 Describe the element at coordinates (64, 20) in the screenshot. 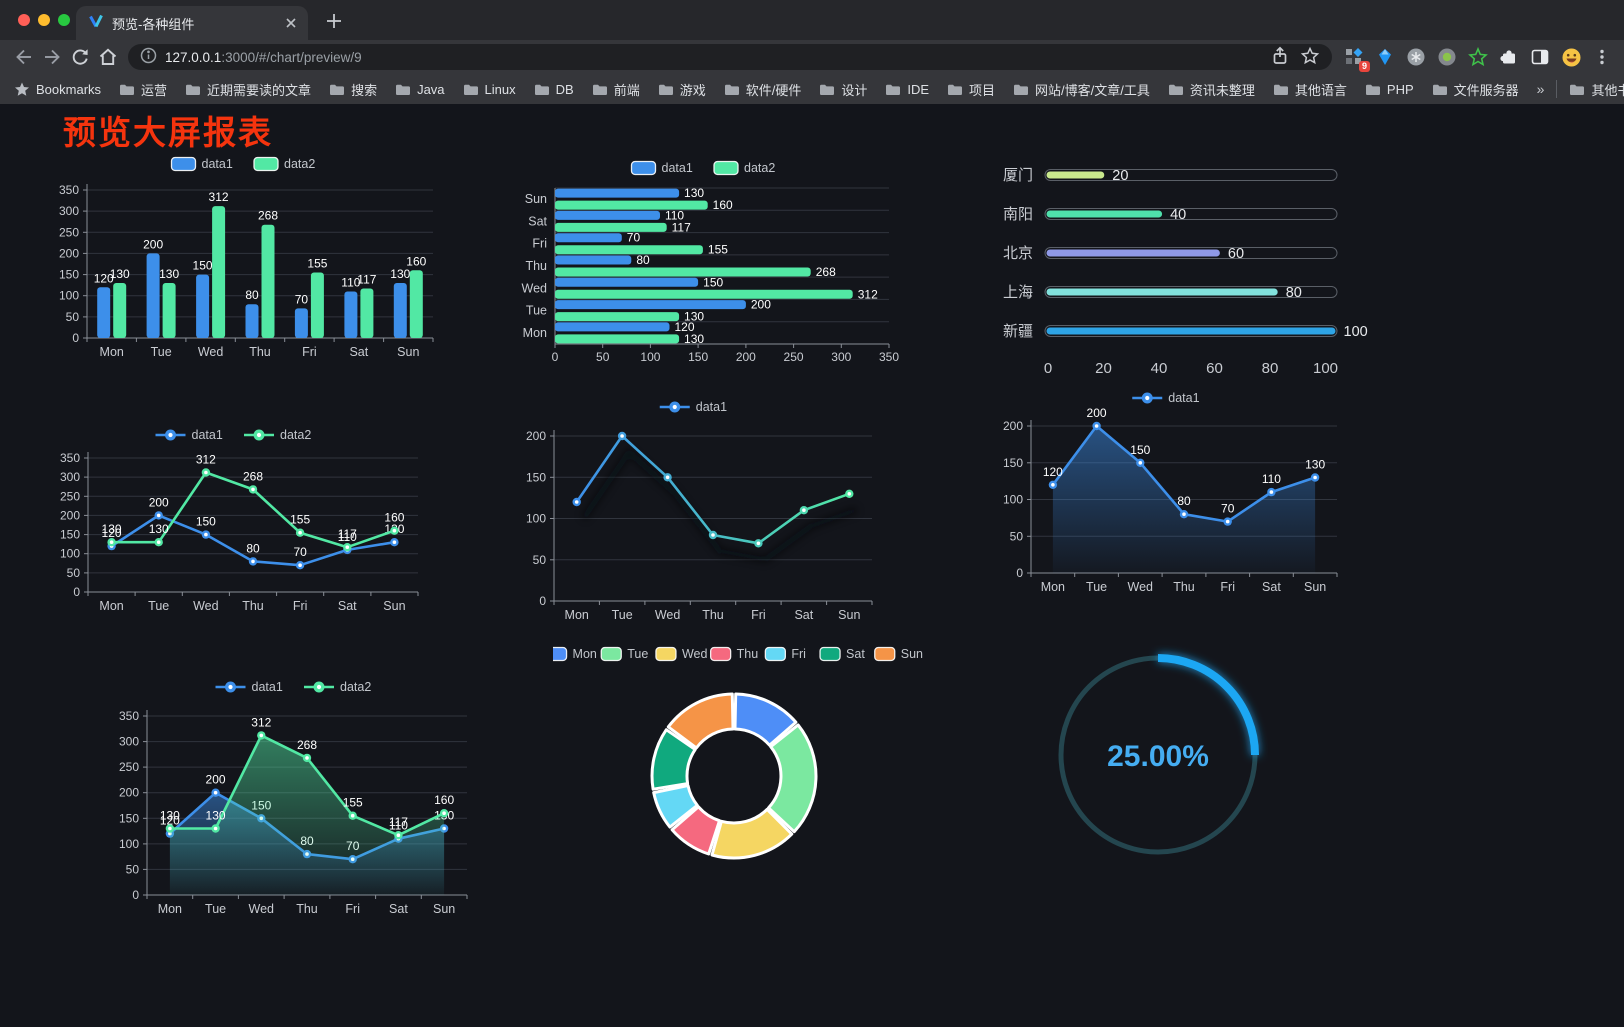

I see `fullscreen-window-button` at that location.